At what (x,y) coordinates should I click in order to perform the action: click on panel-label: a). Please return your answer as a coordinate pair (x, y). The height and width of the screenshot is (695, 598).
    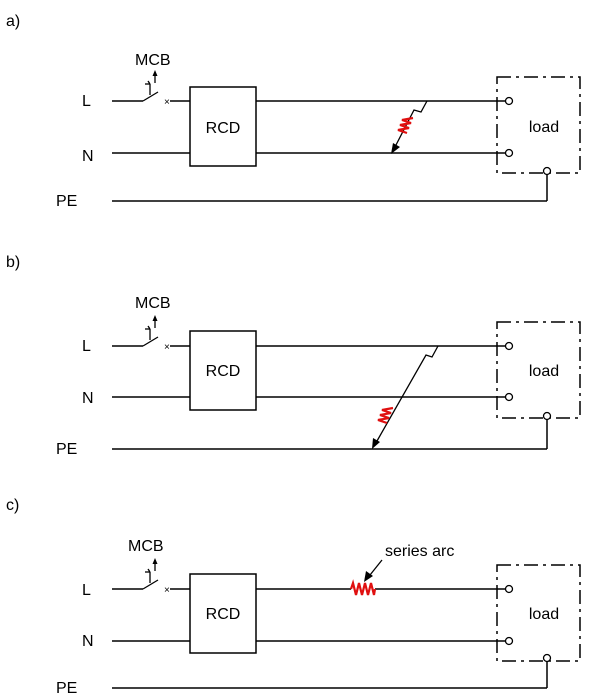
    Looking at the image, I should click on (13, 21).